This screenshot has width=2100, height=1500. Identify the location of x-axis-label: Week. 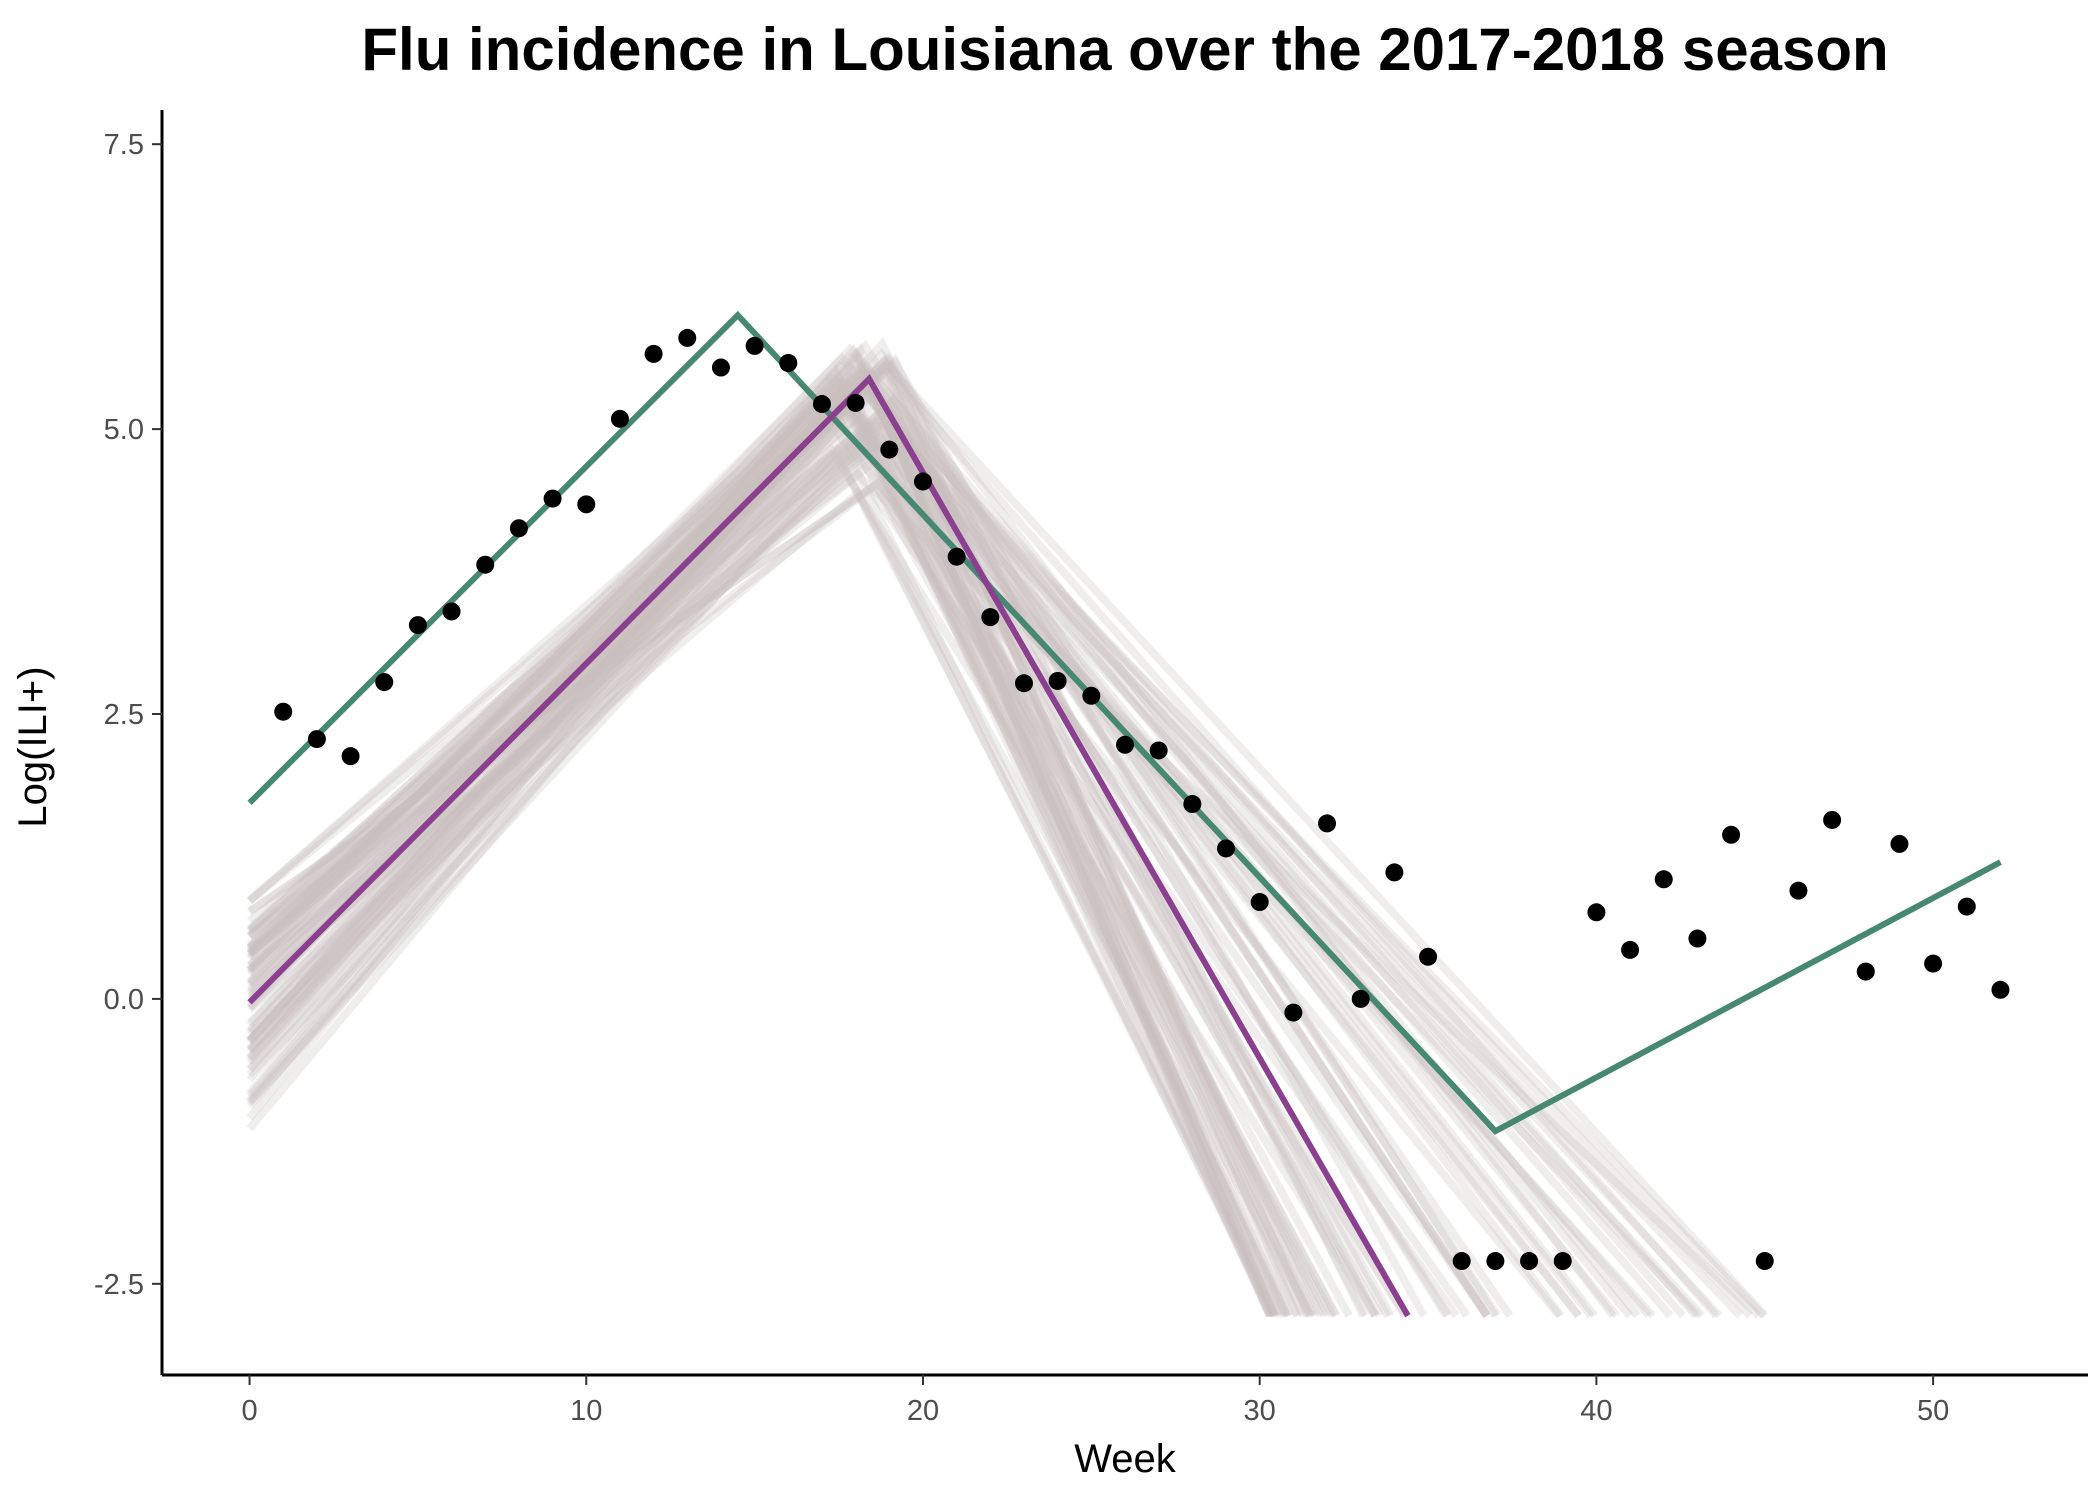
(1125, 1459).